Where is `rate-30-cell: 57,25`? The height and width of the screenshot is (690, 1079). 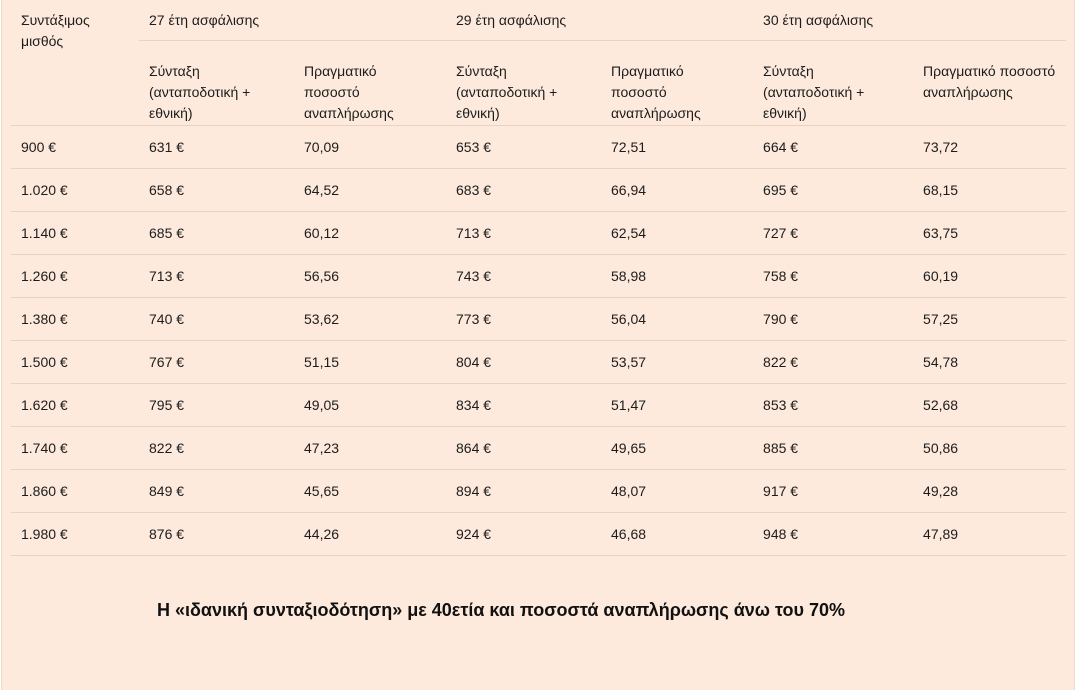
rate-30-cell: 57,25 is located at coordinates (990, 319).